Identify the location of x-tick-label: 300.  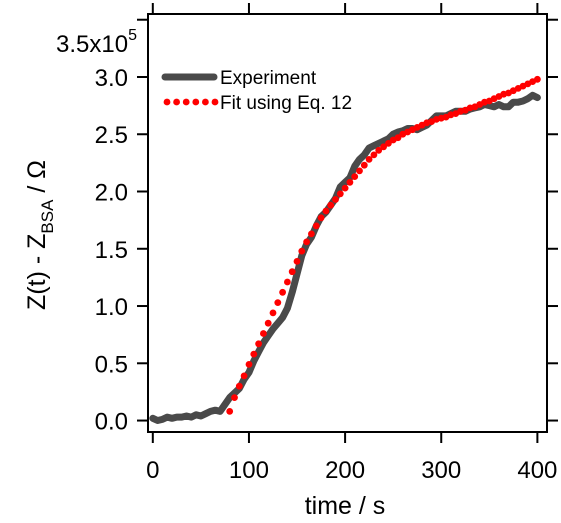
(441, 470).